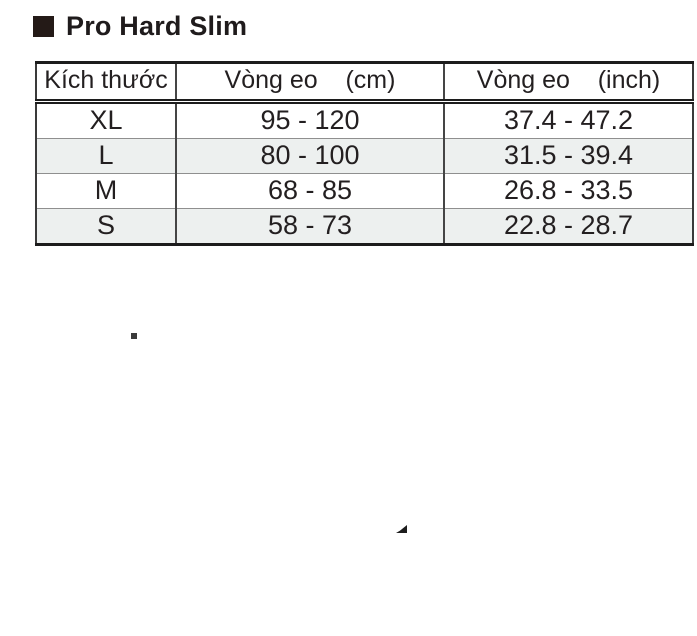 The height and width of the screenshot is (636, 697). I want to click on waist-cm-cell: 80 - 100, so click(309, 156).